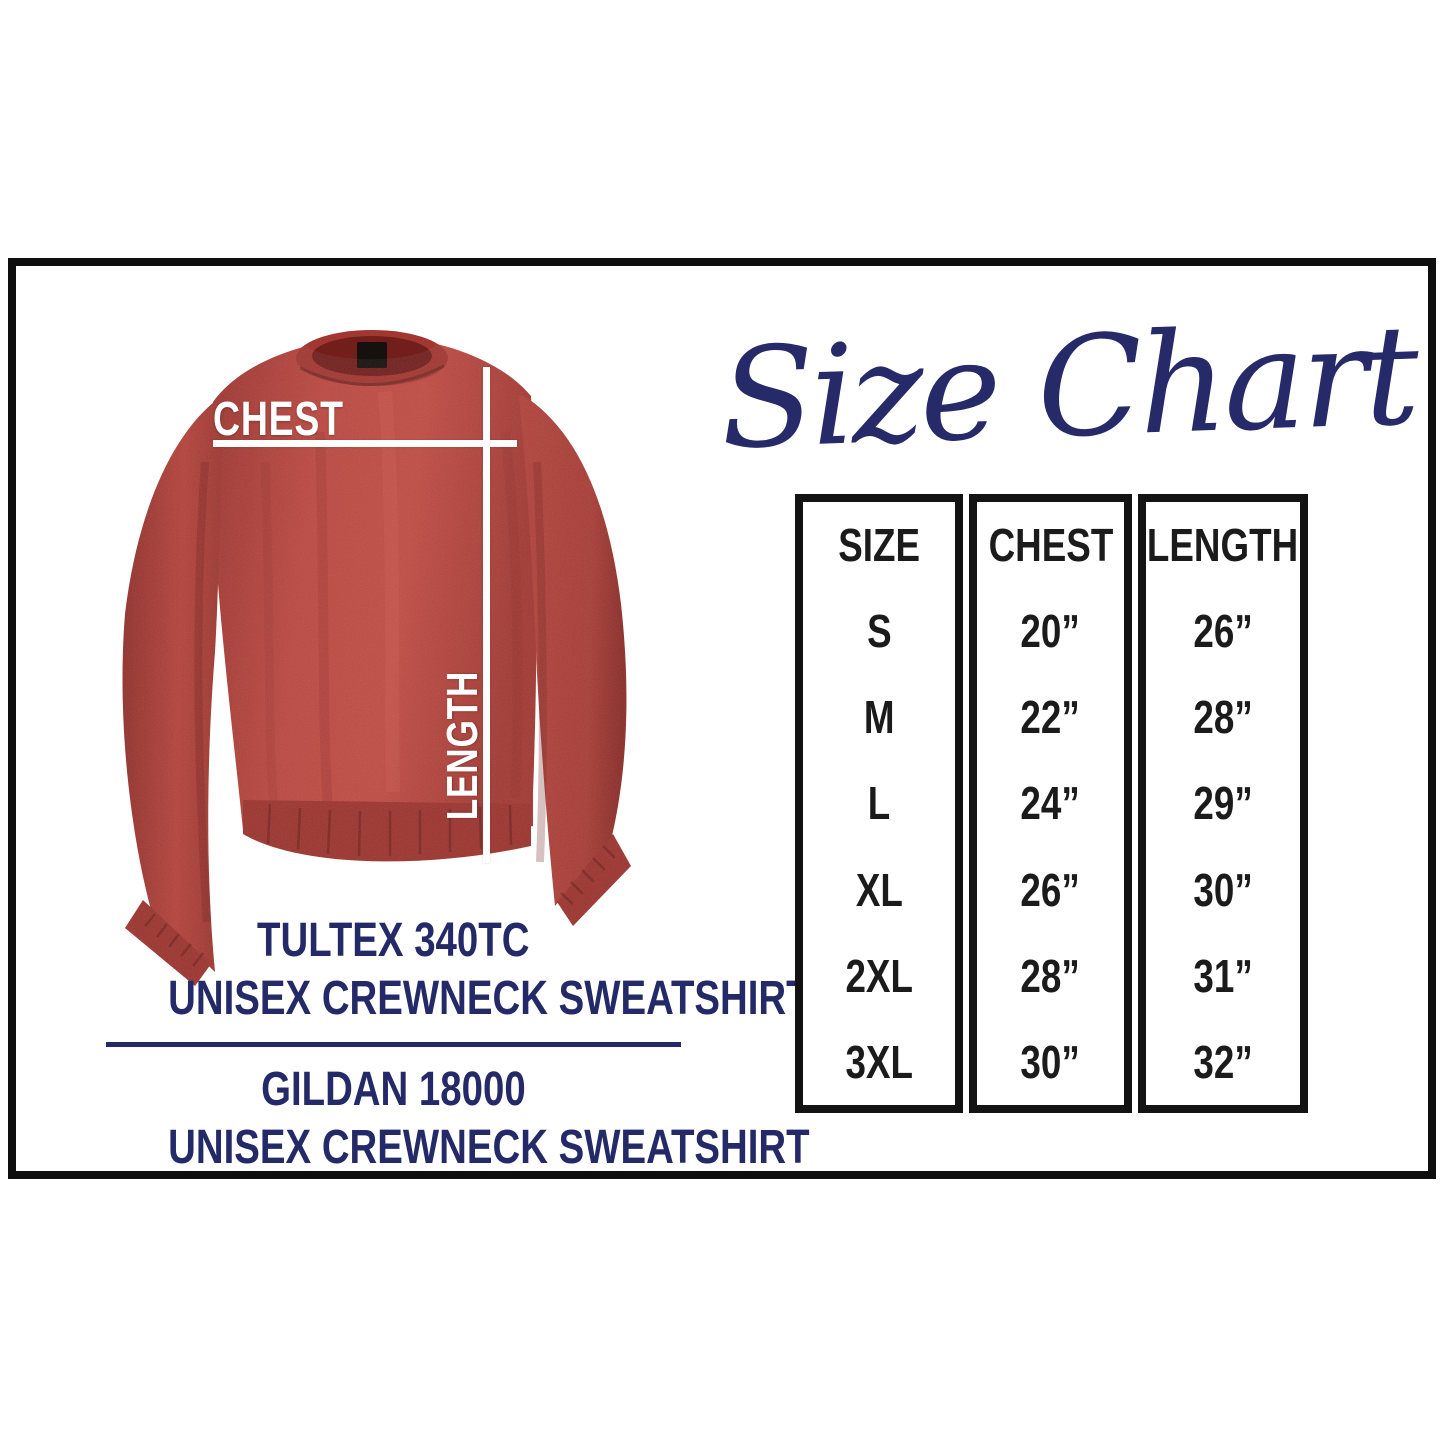 The width and height of the screenshot is (1440, 1440). Describe the element at coordinates (879, 717) in the screenshot. I see `table-cell: M` at that location.